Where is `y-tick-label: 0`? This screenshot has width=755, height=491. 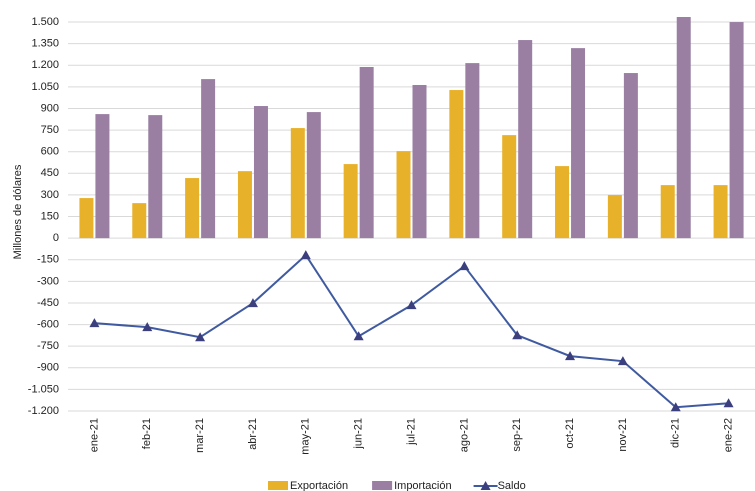 y-tick-label: 0 is located at coordinates (56, 238).